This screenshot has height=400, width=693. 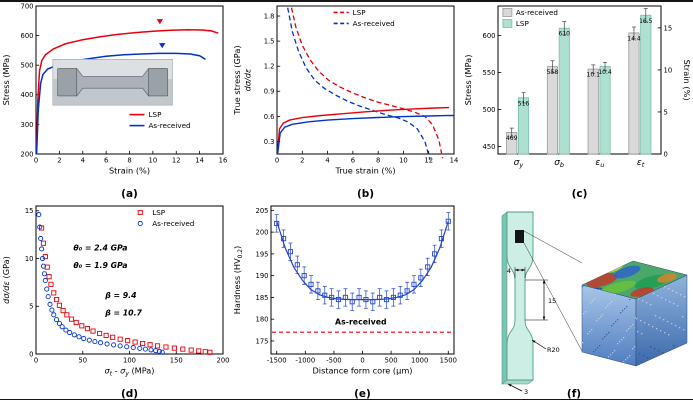 What do you see at coordinates (489, 73) in the screenshot?
I see `svg-text: 550` at bounding box center [489, 73].